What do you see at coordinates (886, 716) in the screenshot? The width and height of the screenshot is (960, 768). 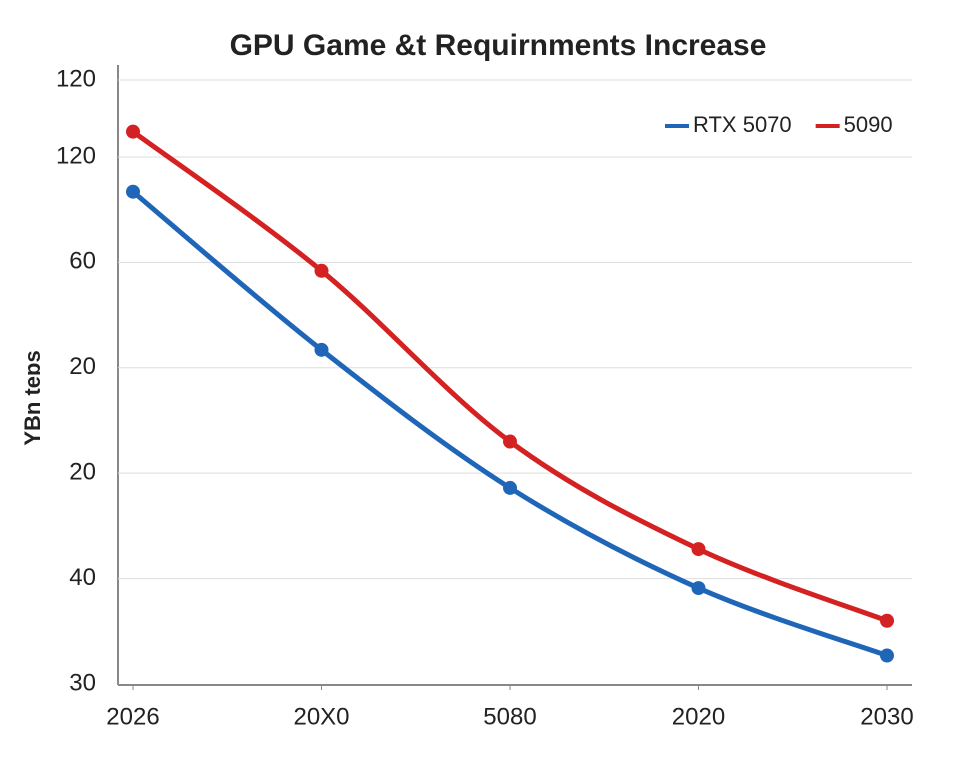 I see `x-tick-label: 2030` at bounding box center [886, 716].